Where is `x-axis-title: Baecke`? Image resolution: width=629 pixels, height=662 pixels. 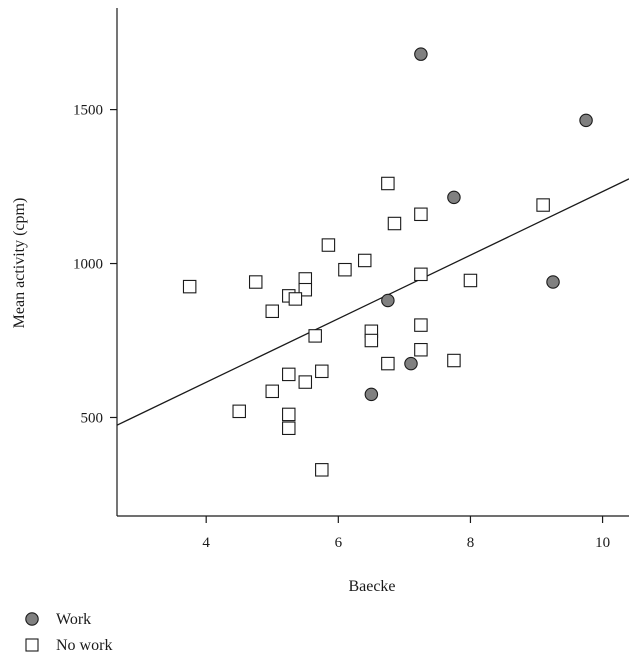 x-axis-title: Baecke is located at coordinates (371, 586).